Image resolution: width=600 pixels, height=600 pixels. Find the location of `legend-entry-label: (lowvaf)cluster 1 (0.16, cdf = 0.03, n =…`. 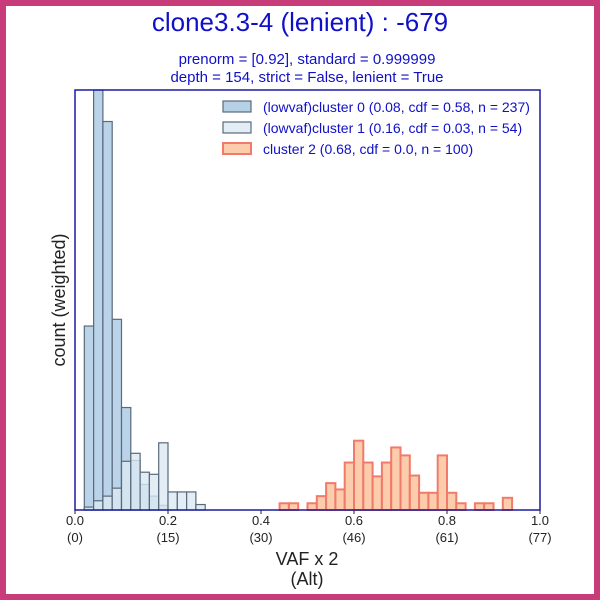

legend-entry-label: (lowvaf)cluster 1 (0.16, cdf = 0.03, n =… is located at coordinates (392, 128).